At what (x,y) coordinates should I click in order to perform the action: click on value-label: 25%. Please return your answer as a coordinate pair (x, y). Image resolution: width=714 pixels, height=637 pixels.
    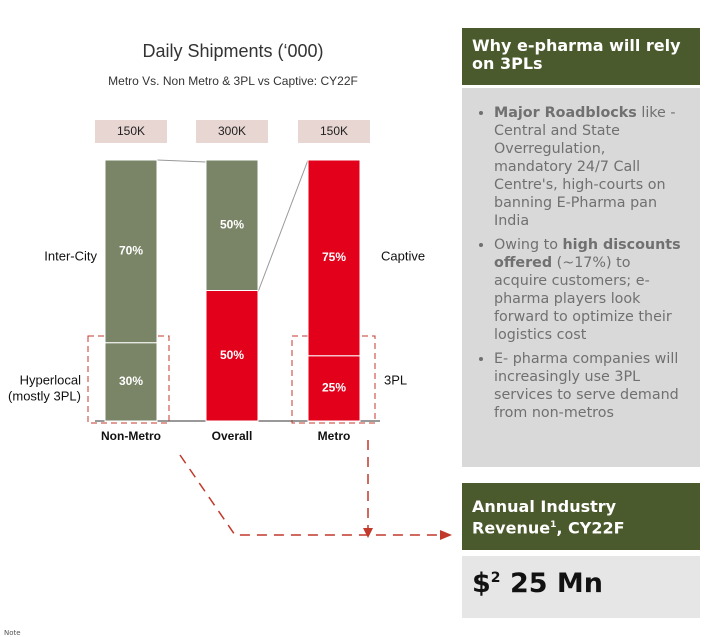
    Looking at the image, I should click on (334, 388).